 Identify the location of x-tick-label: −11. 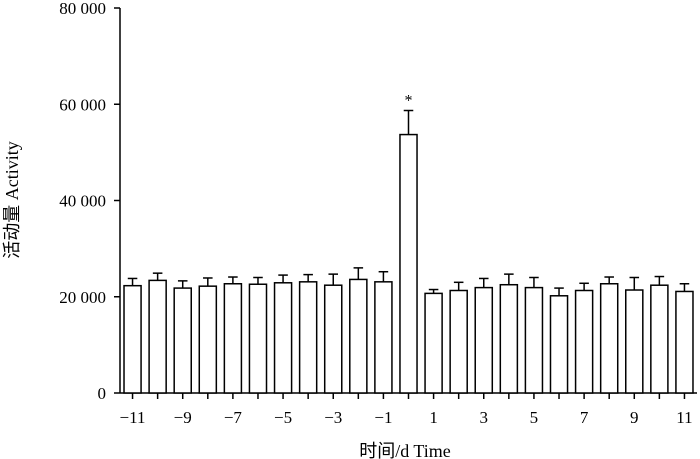
(133, 417).